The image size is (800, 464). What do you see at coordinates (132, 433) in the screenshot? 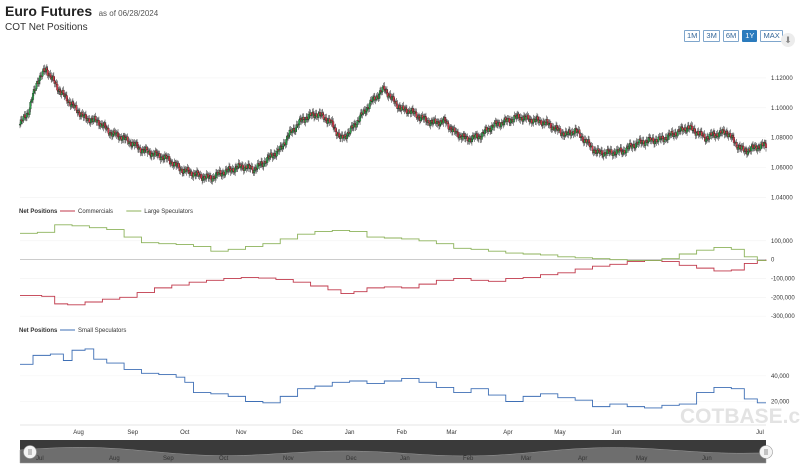
I see `x-tick-label-sep: Sep` at bounding box center [132, 433].